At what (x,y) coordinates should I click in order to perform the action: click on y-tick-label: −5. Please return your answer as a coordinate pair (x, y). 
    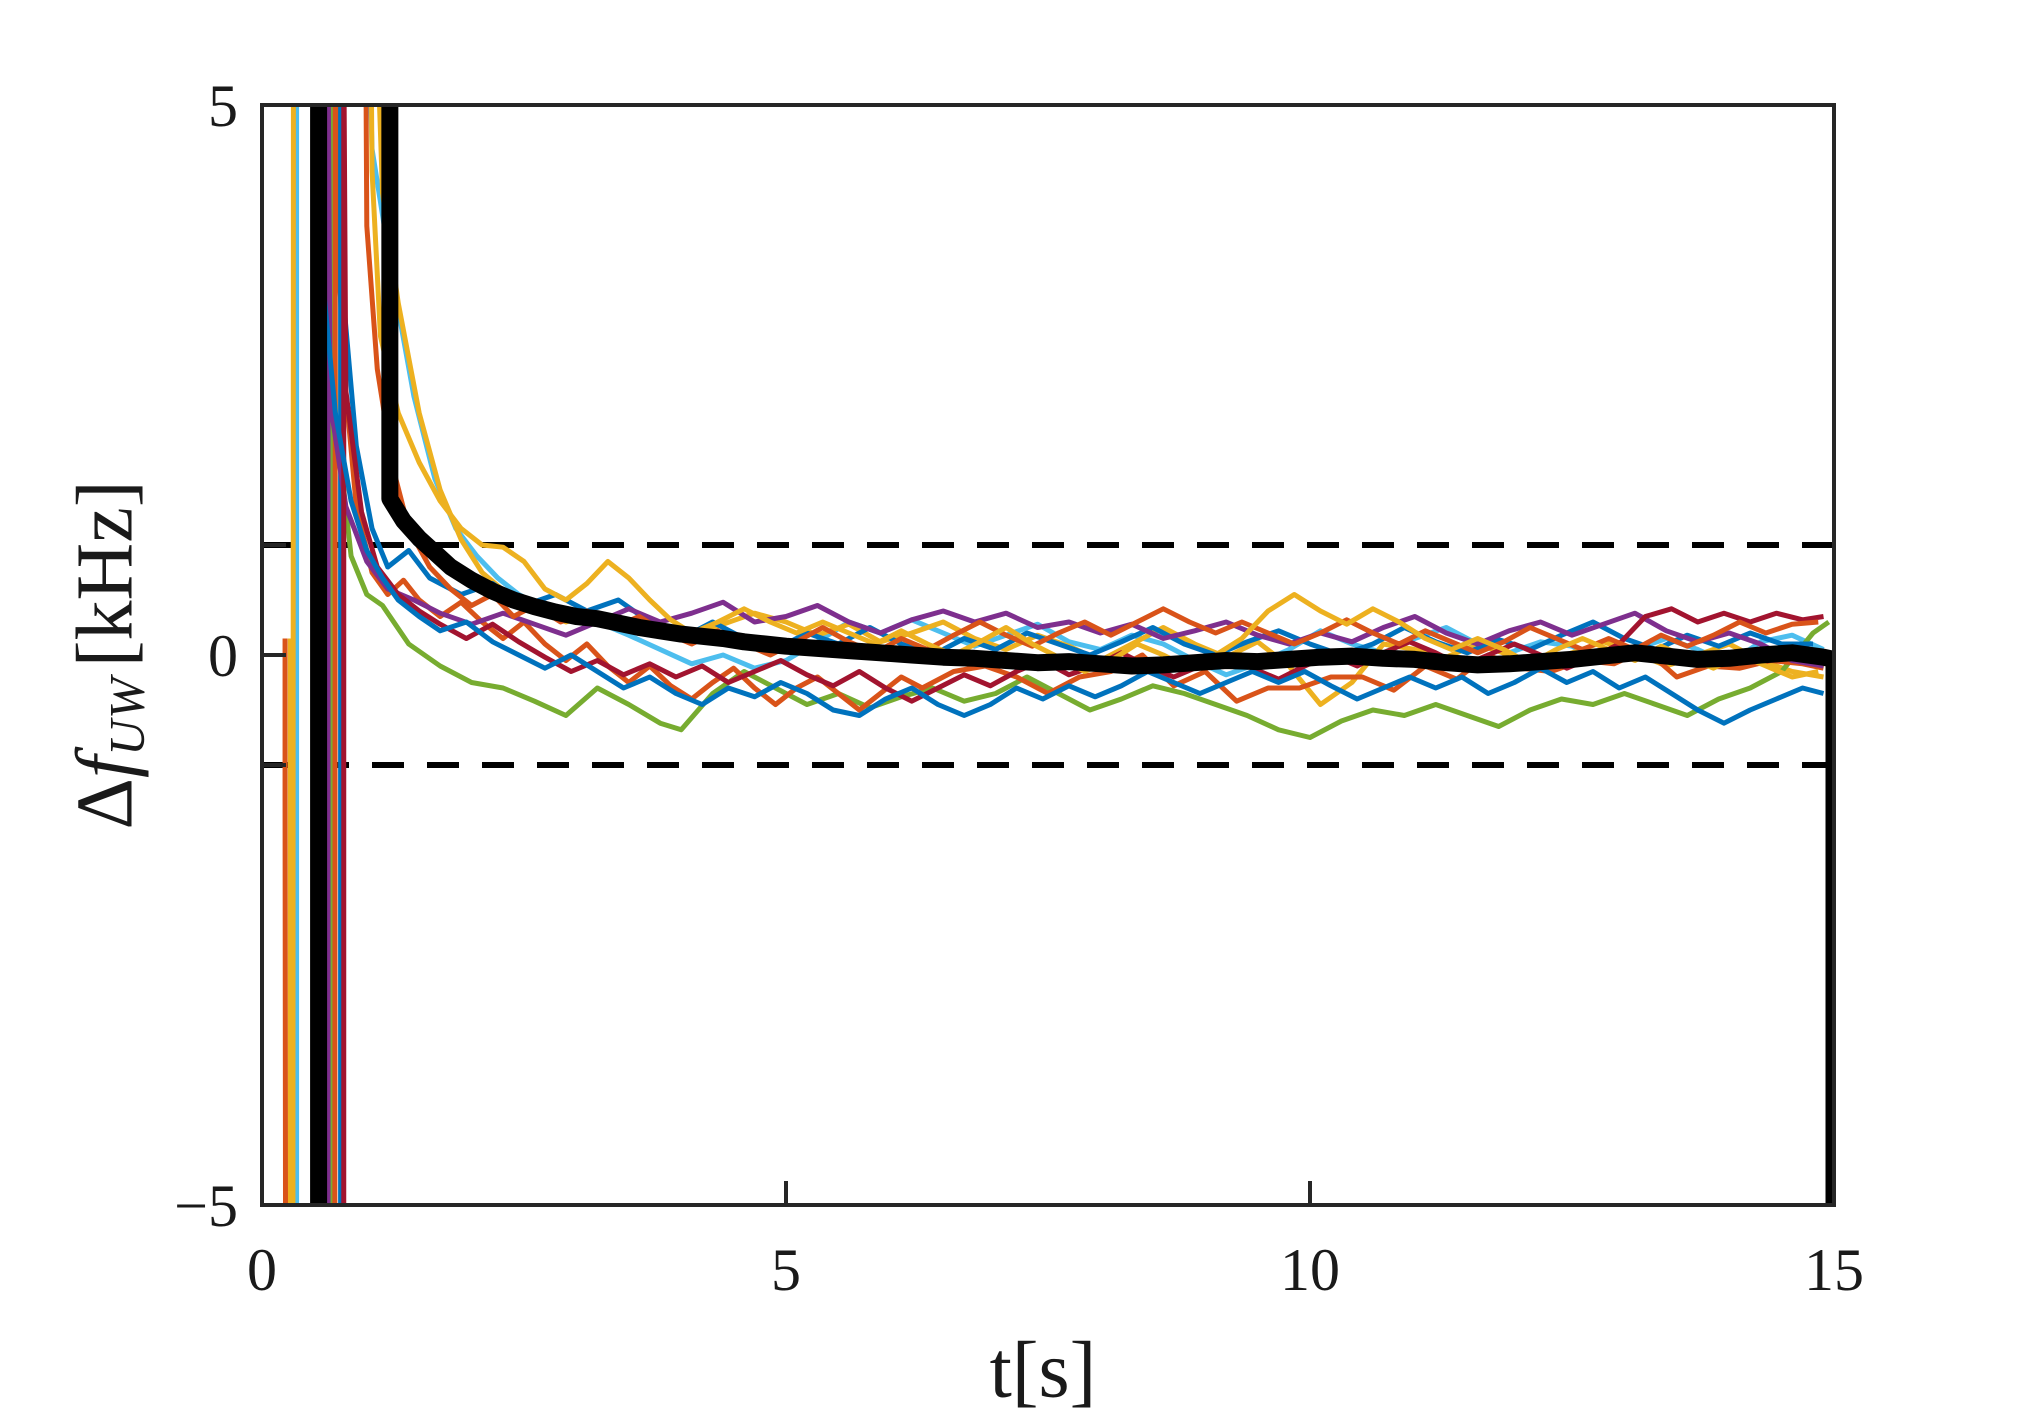
    Looking at the image, I should click on (206, 1206).